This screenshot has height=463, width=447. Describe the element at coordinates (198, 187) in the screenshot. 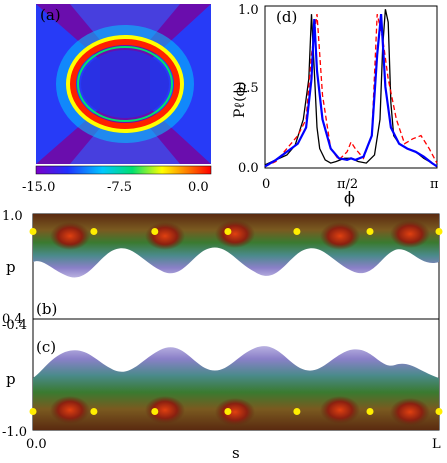

I see `colorbar-tick-max: 0.0` at that location.